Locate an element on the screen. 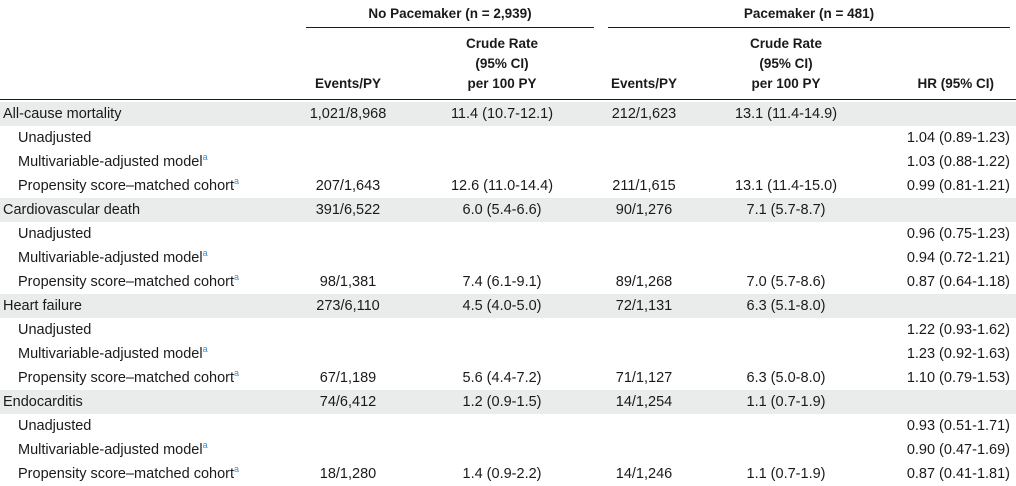 This screenshot has height=486, width=1016. row-label: Endocarditis is located at coordinates (43, 402).